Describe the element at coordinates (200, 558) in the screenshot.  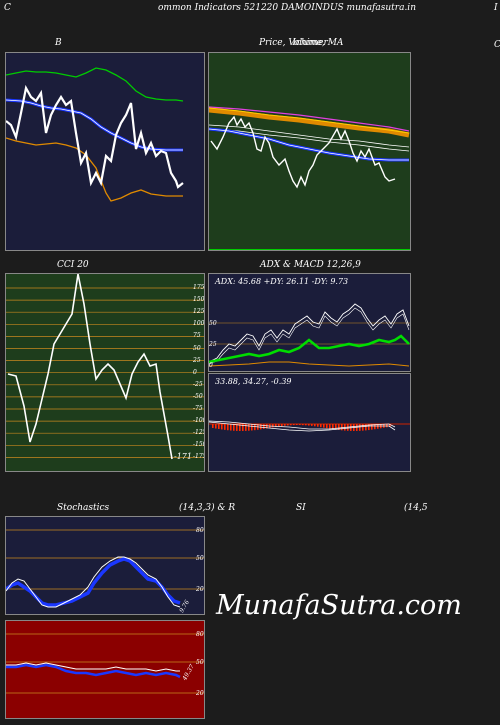
I see `stoch-tick-50: 50` at that location.